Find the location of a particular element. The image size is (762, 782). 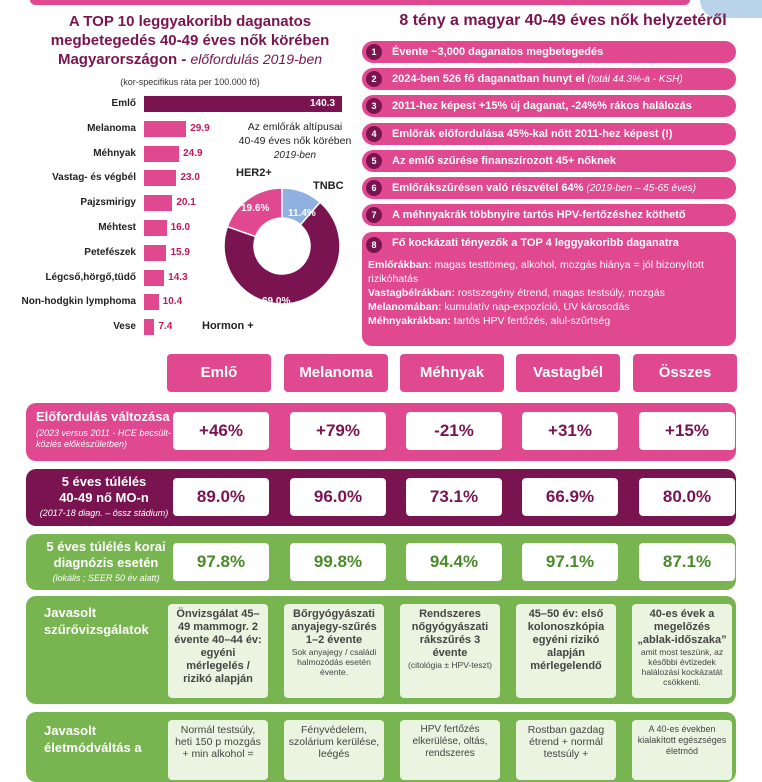

value-cell: 97.8% is located at coordinates (221, 562).